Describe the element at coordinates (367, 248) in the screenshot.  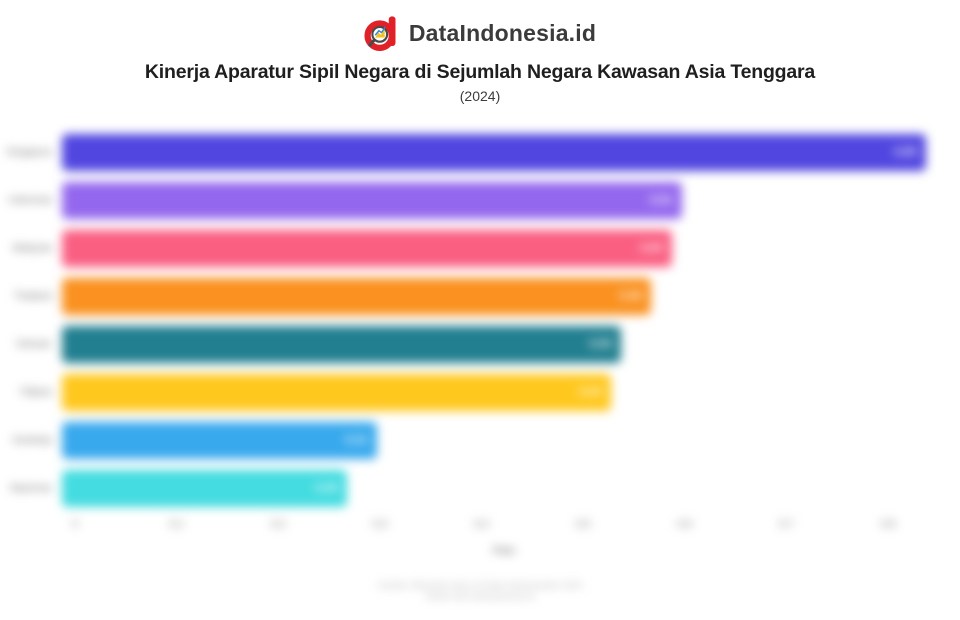
I see `bar-malaysia: 0,60` at that location.